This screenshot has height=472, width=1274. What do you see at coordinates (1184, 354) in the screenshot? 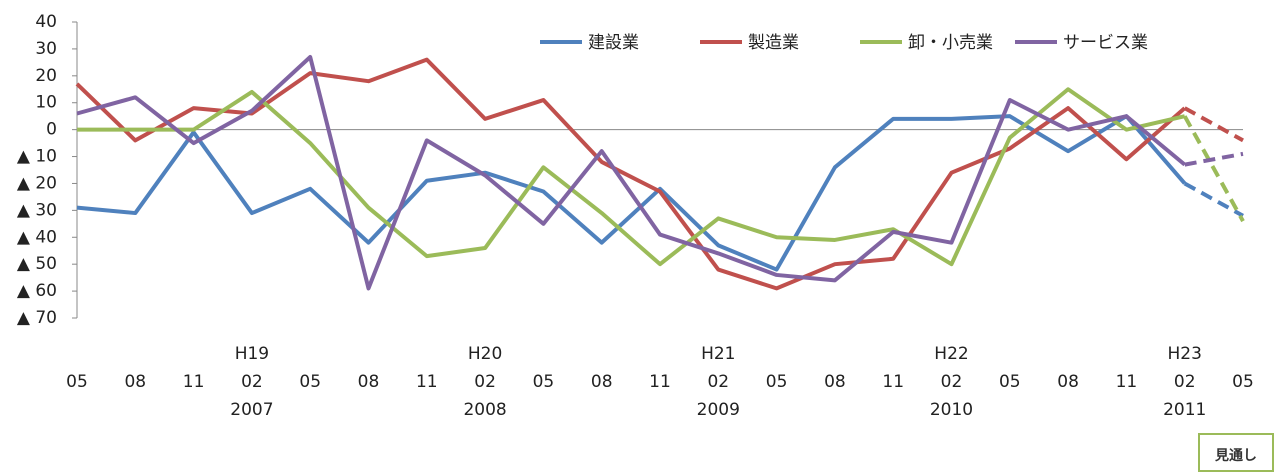
I see `era-label: H23` at bounding box center [1184, 354].